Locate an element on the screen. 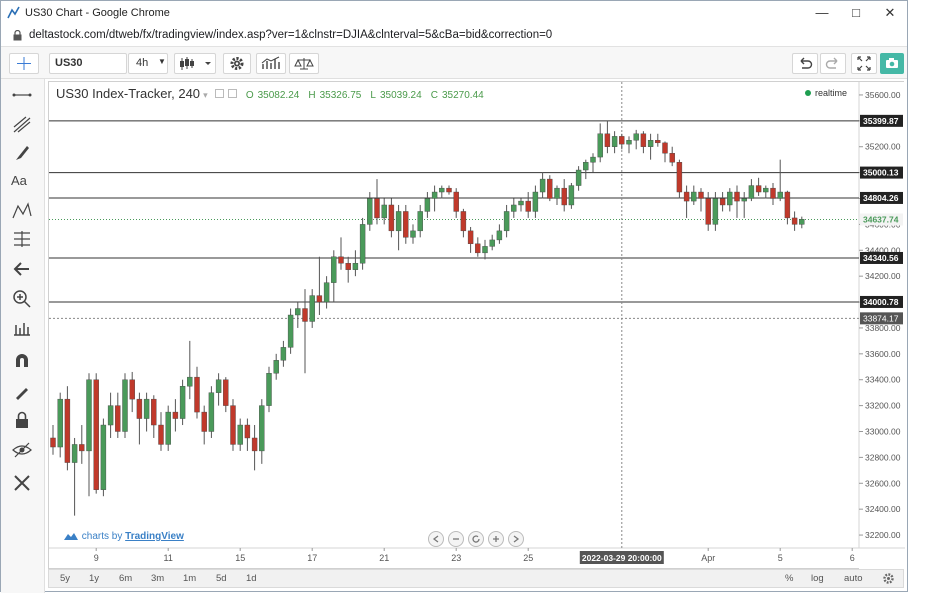 This screenshot has width=926, height=604. maximize-button: □ is located at coordinates (856, 12).